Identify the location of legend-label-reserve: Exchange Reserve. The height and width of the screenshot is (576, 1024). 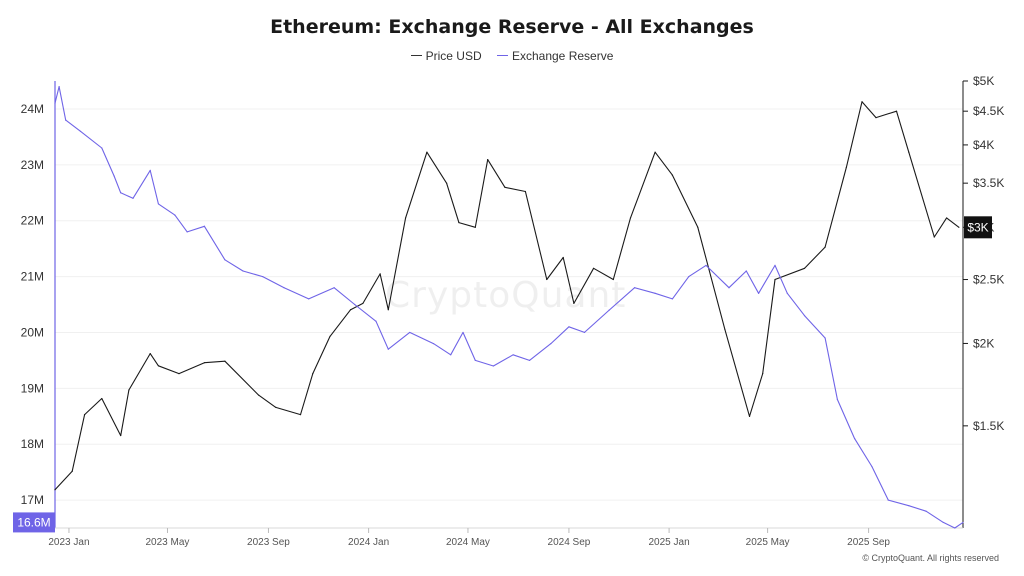
(562, 56).